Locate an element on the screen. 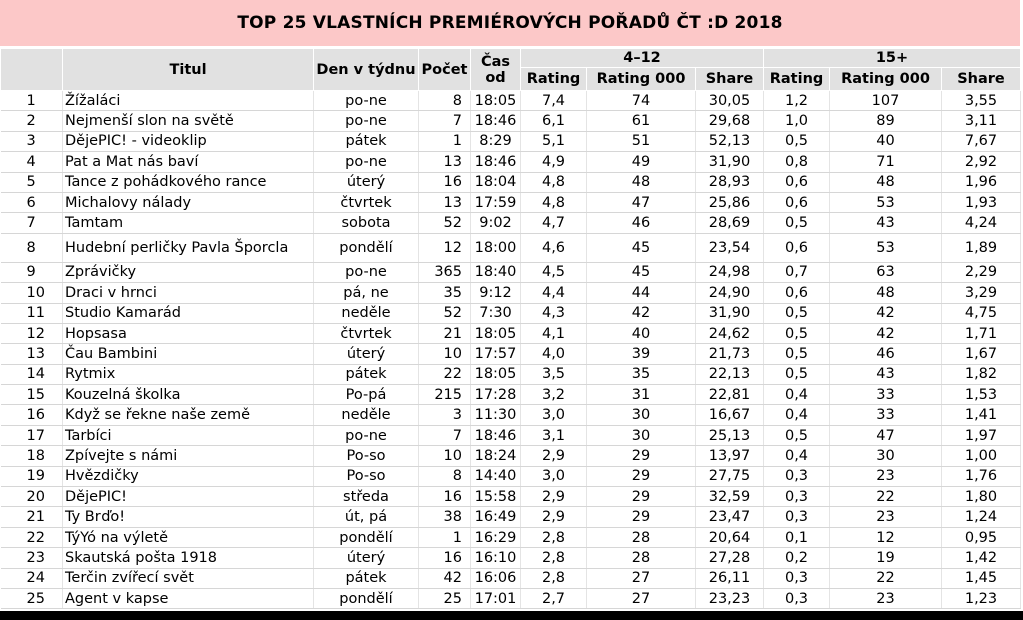 This screenshot has width=1023, height=620. cell-rank: 22 is located at coordinates (31, 538).